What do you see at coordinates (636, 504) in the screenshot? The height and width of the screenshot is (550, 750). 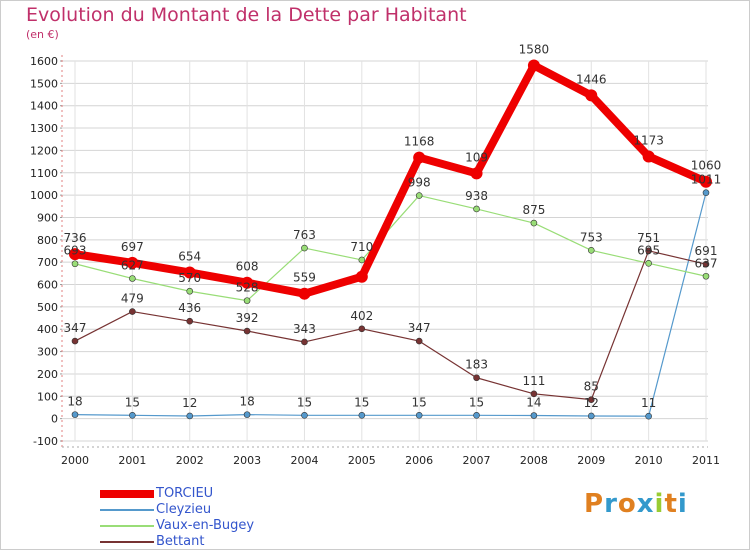 I see `proxiti-logo: Proxiti` at bounding box center [636, 504].